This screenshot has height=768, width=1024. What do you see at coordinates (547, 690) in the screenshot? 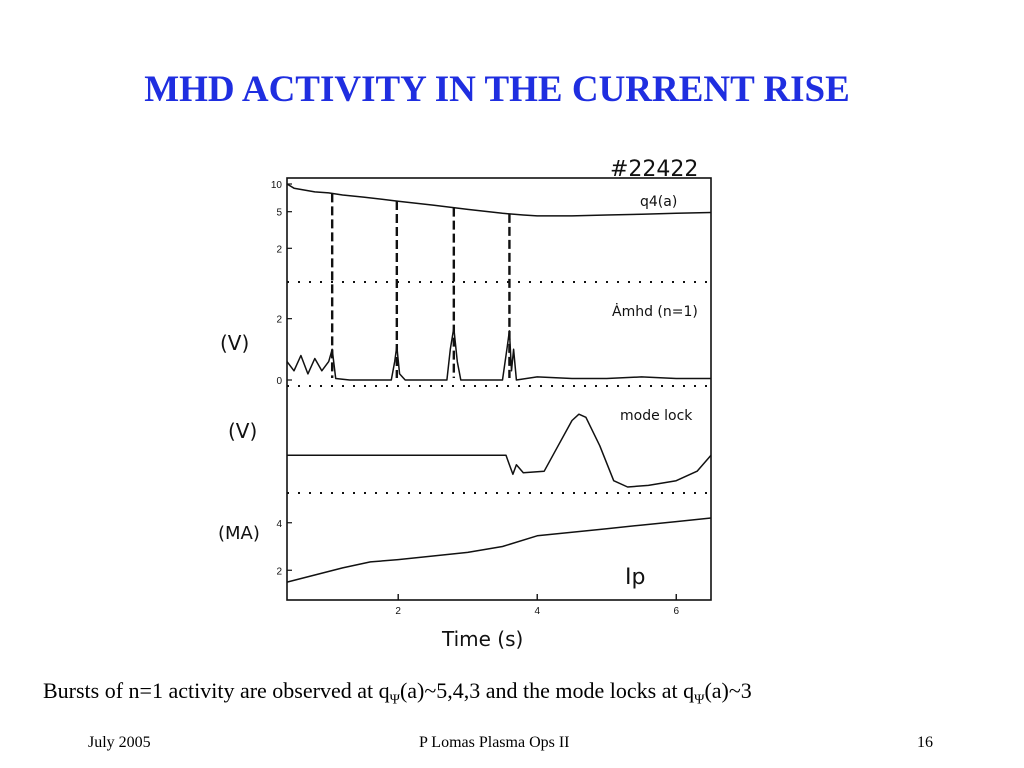
I see `caption-text-2: (a)~5,4,3 and the mode locks at q` at bounding box center [547, 690].